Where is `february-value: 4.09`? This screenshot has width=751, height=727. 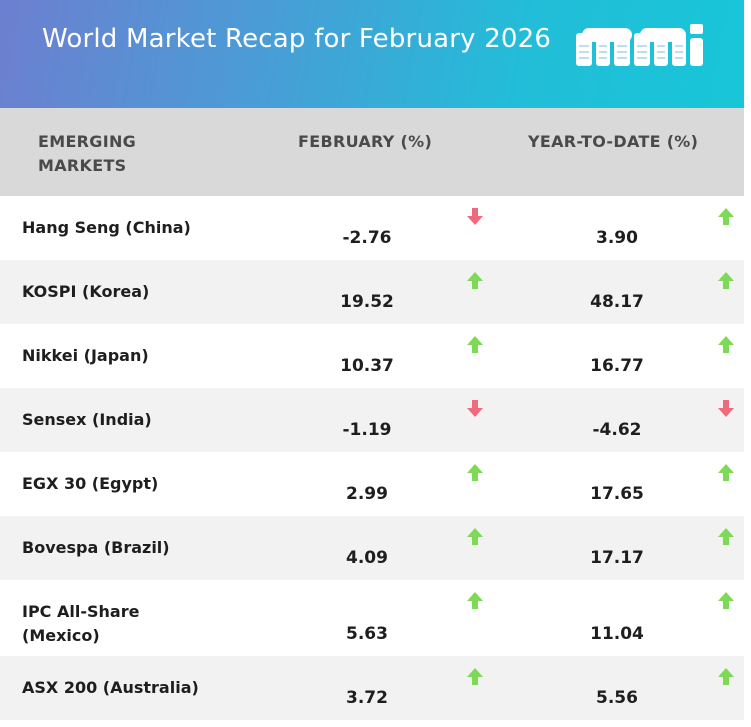
february-value: 4.09 is located at coordinates (367, 558).